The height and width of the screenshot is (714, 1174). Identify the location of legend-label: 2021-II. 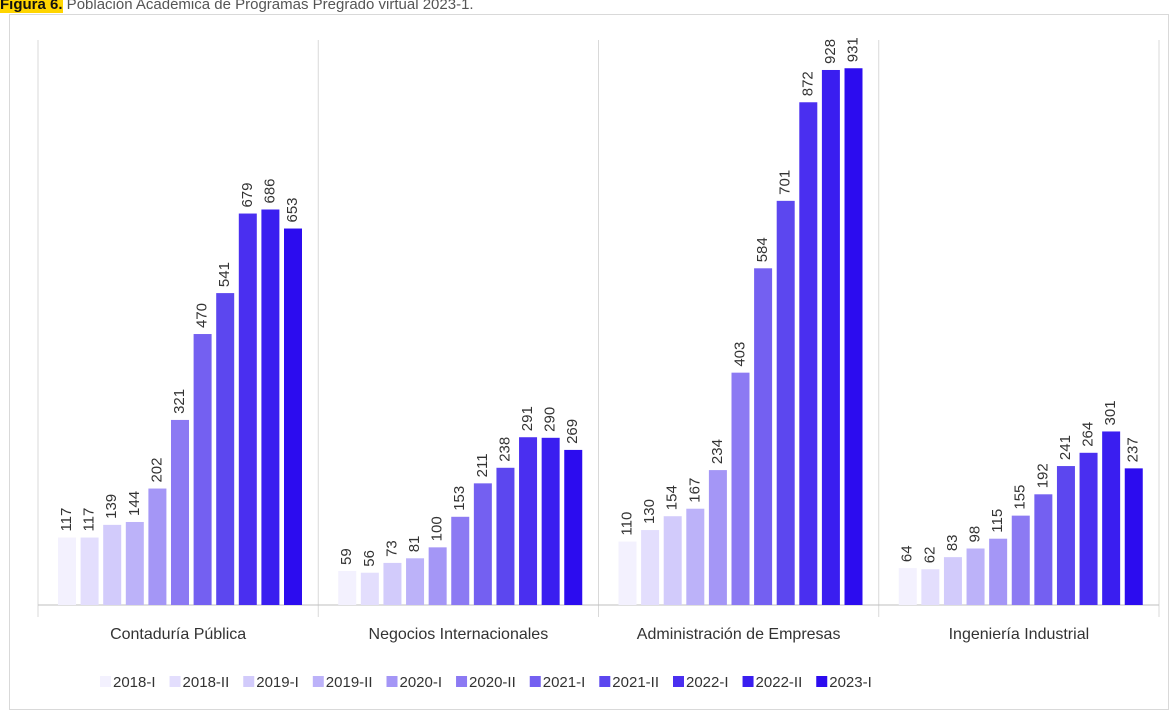
(635, 682).